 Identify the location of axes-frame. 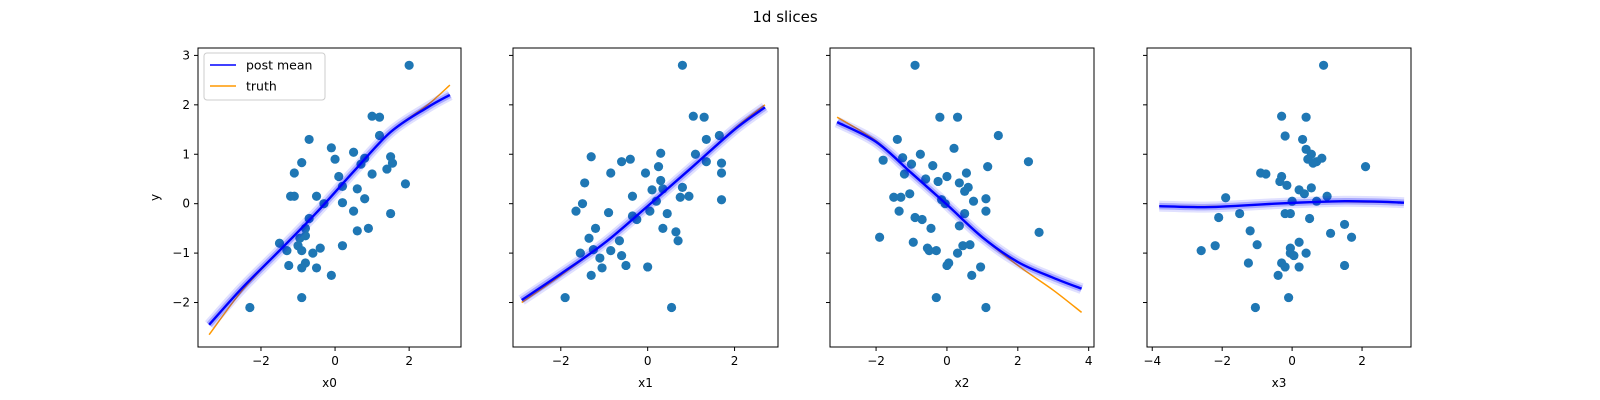
(1279, 197).